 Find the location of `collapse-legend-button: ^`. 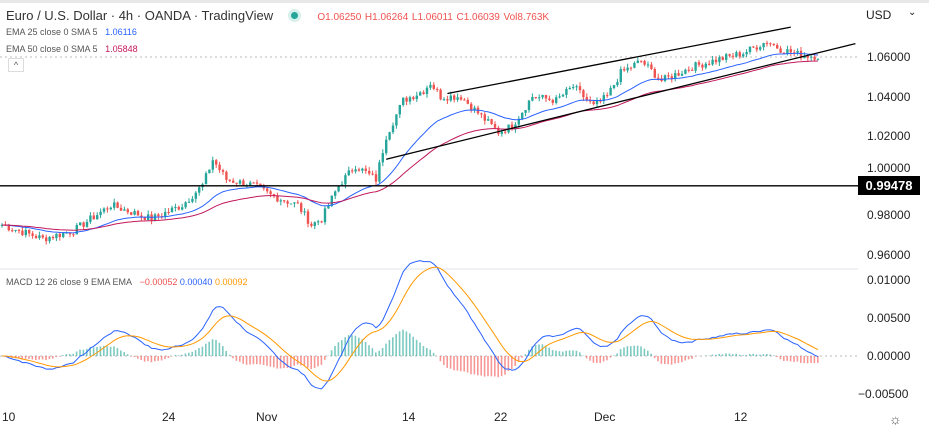

collapse-legend-button: ^ is located at coordinates (16, 65).